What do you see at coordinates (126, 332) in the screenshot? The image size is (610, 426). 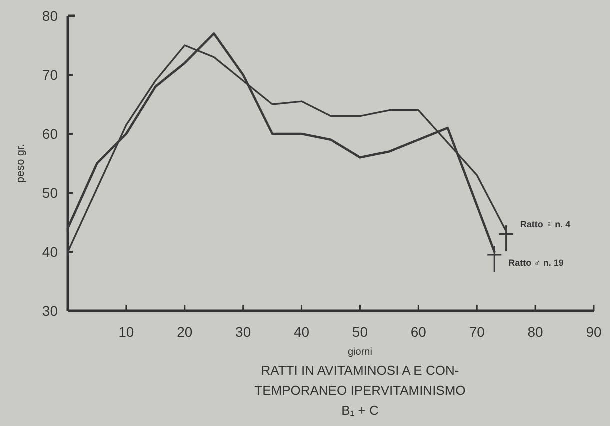 I see `x-tick-label: 10` at bounding box center [126, 332].